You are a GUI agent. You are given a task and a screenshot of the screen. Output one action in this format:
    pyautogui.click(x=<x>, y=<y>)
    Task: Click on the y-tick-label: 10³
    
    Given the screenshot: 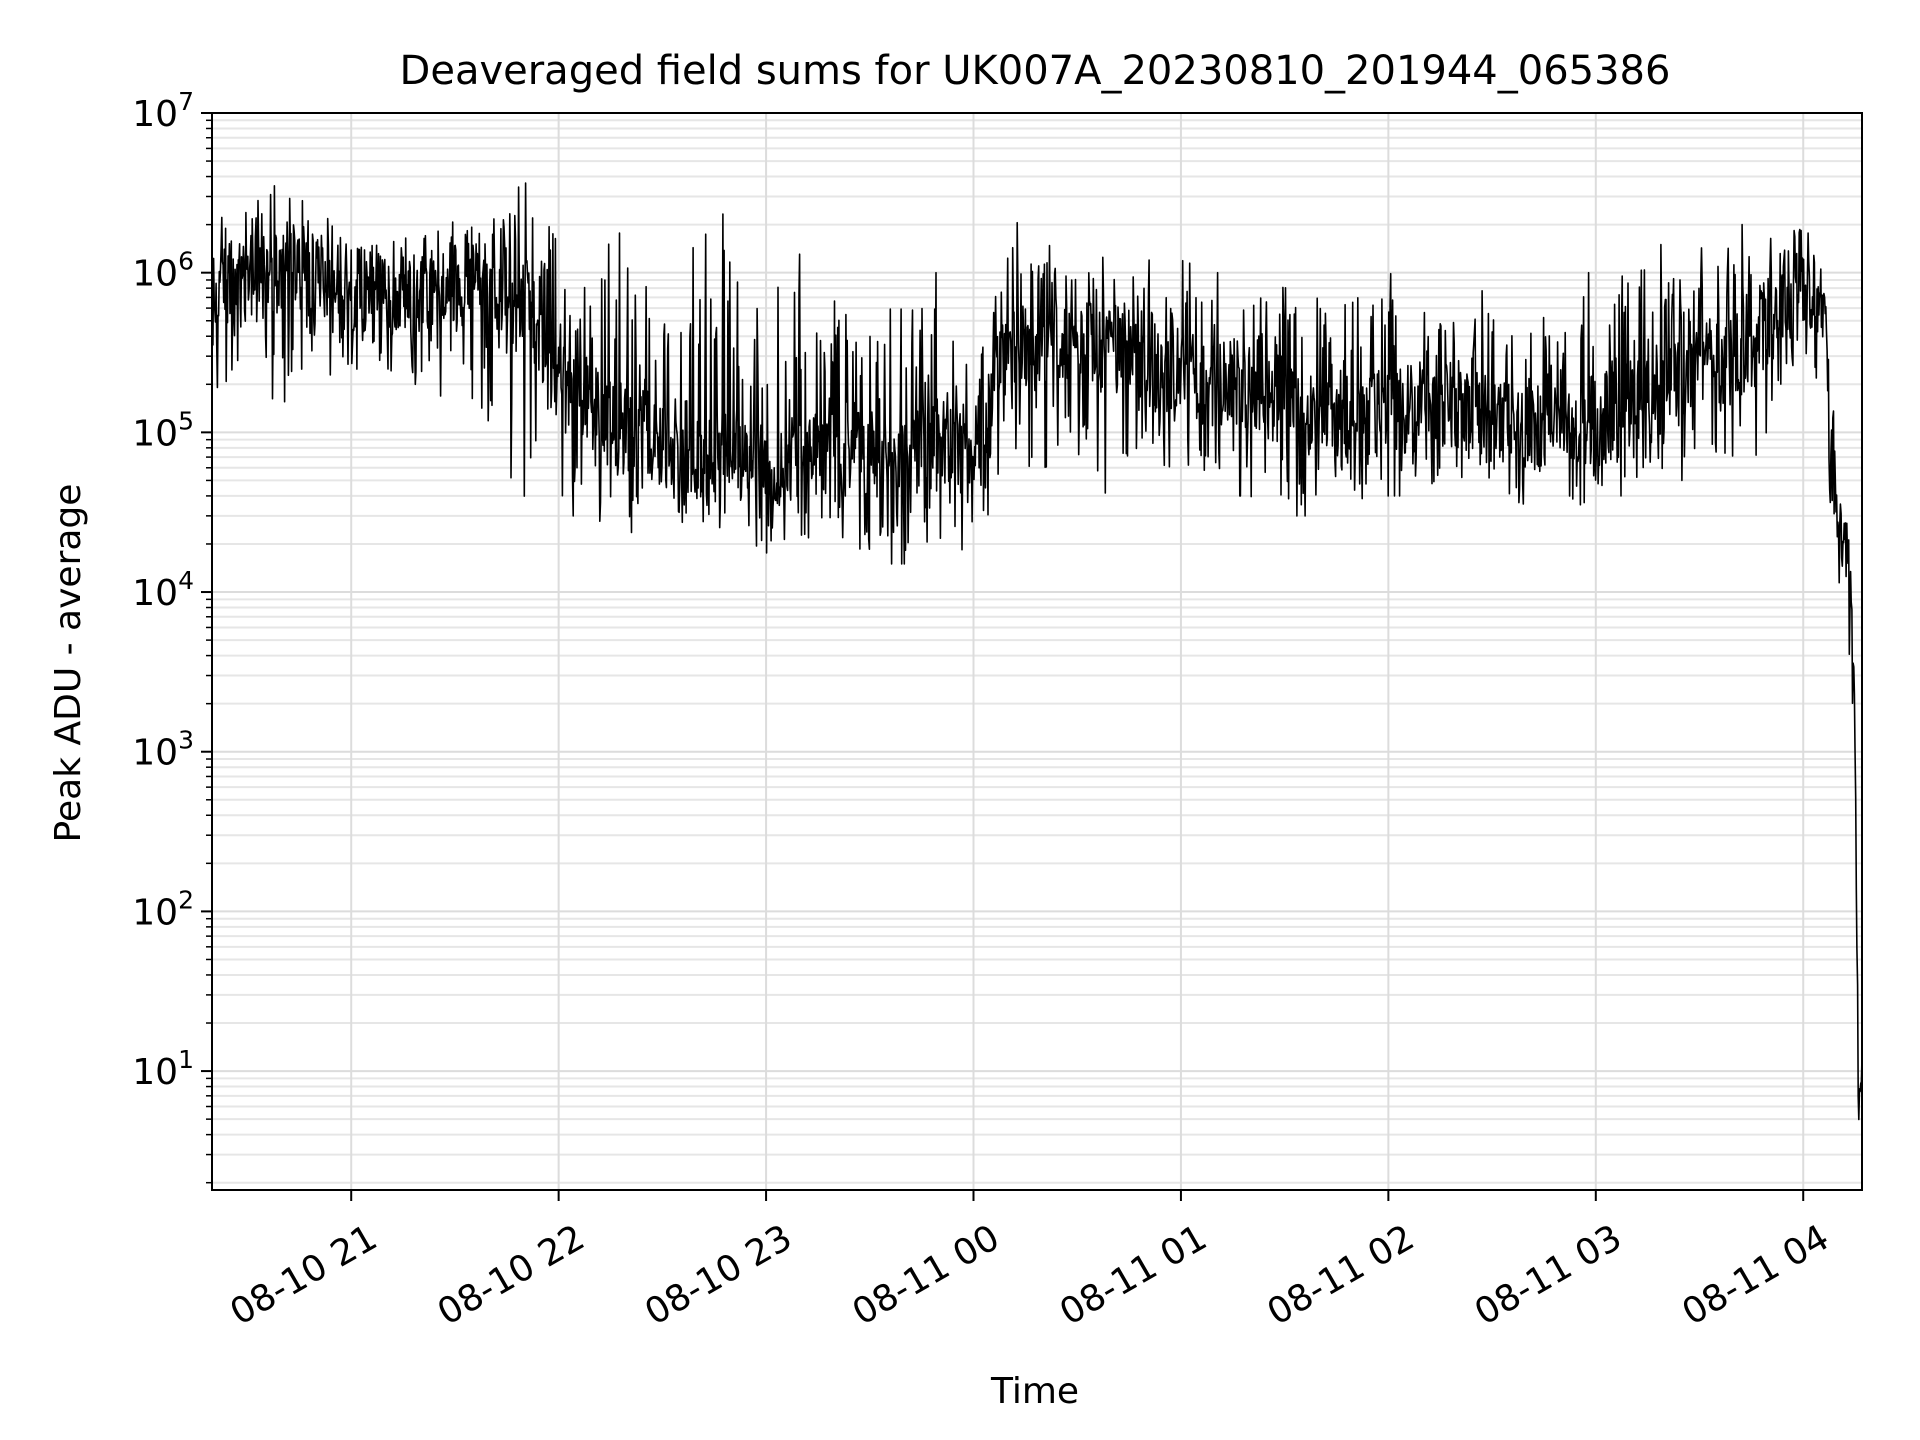 What is the action you would take?
    pyautogui.click(x=163, y=750)
    